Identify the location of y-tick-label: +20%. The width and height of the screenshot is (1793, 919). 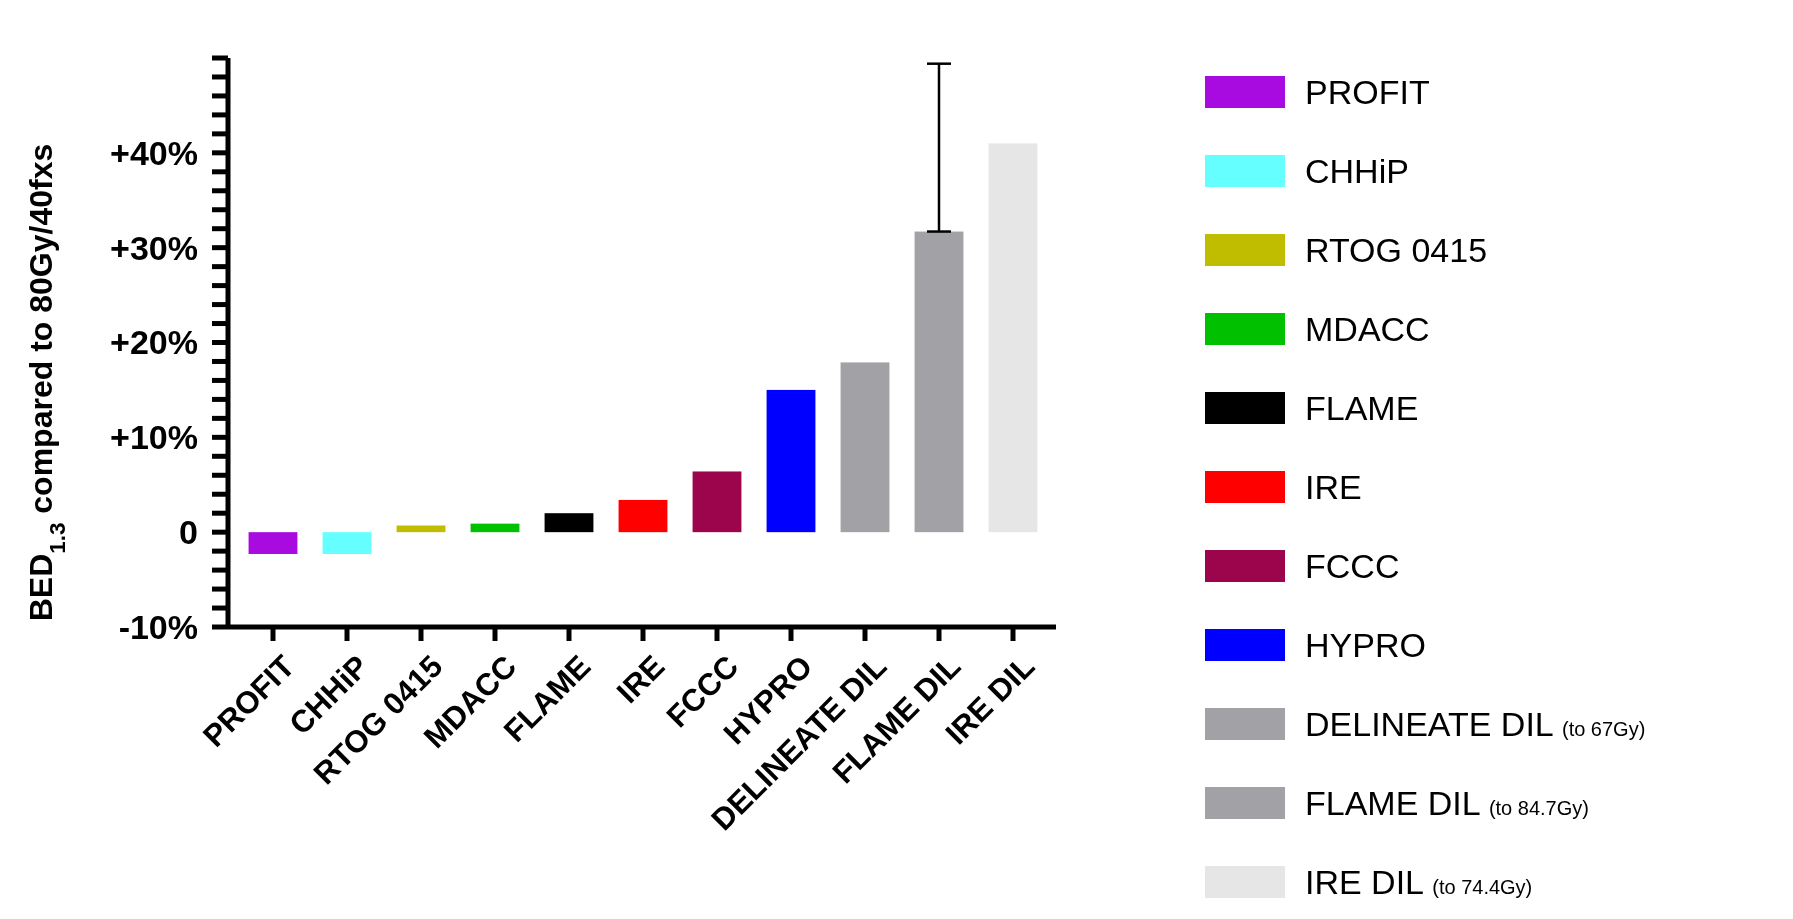
(154, 342).